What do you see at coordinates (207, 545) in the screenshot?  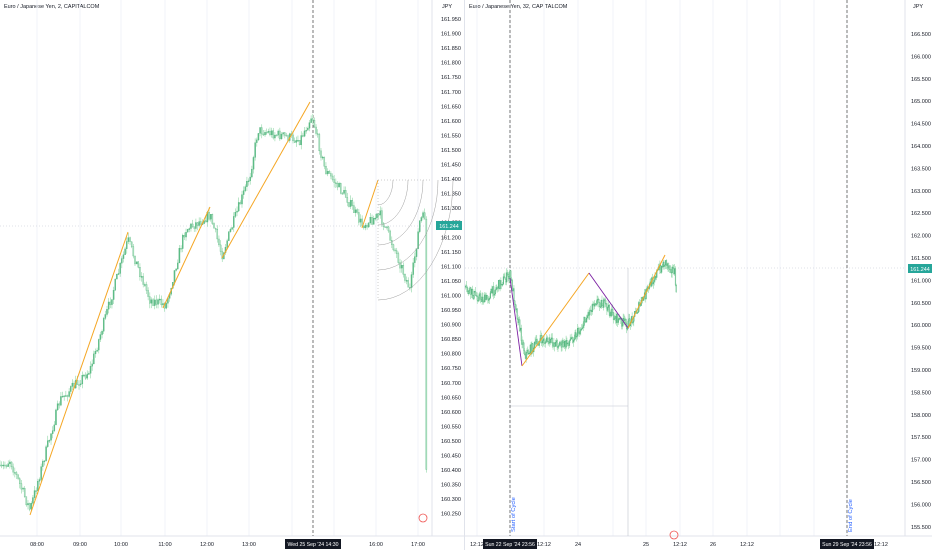 I see `x-tick-label: 12:00` at bounding box center [207, 545].